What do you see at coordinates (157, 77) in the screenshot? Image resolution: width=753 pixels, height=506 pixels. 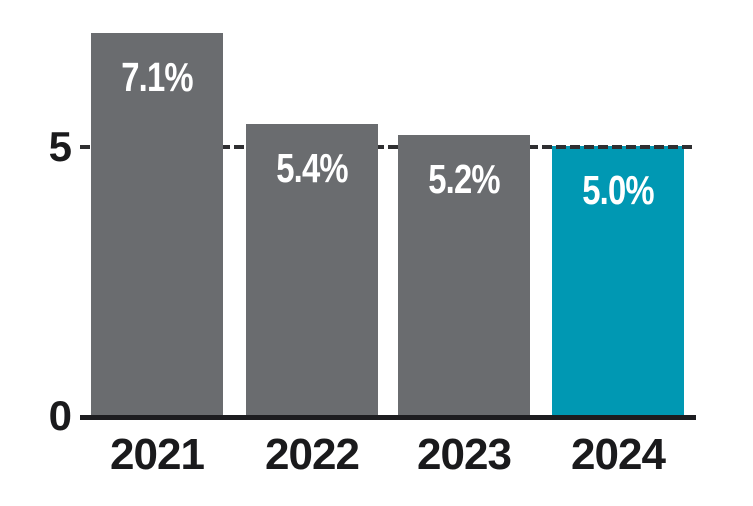 I see `bar-value-label: 7.1%` at bounding box center [157, 77].